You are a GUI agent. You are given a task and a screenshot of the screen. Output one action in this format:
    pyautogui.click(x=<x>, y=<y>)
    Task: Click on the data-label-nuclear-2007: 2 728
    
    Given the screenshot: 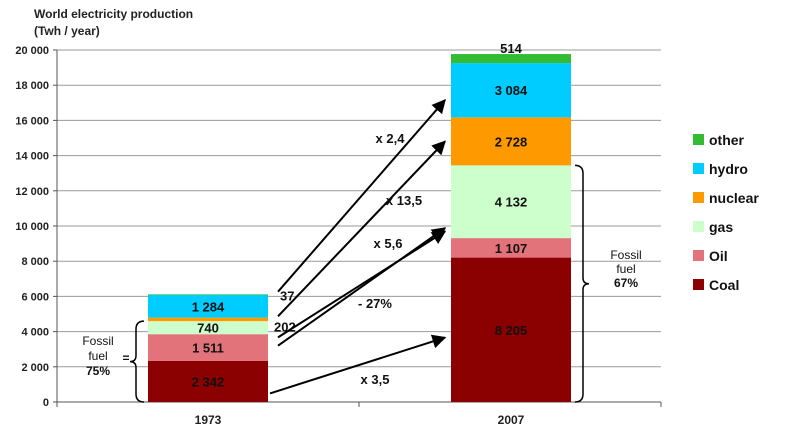 What is the action you would take?
    pyautogui.click(x=511, y=141)
    